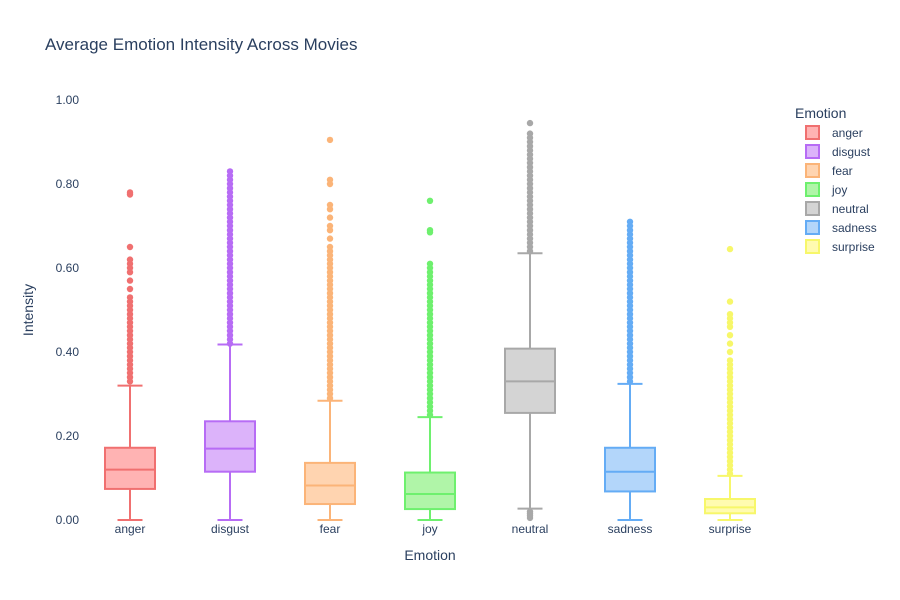 The width and height of the screenshot is (900, 600). I want to click on y-tick-label: 0.60, so click(68, 268).